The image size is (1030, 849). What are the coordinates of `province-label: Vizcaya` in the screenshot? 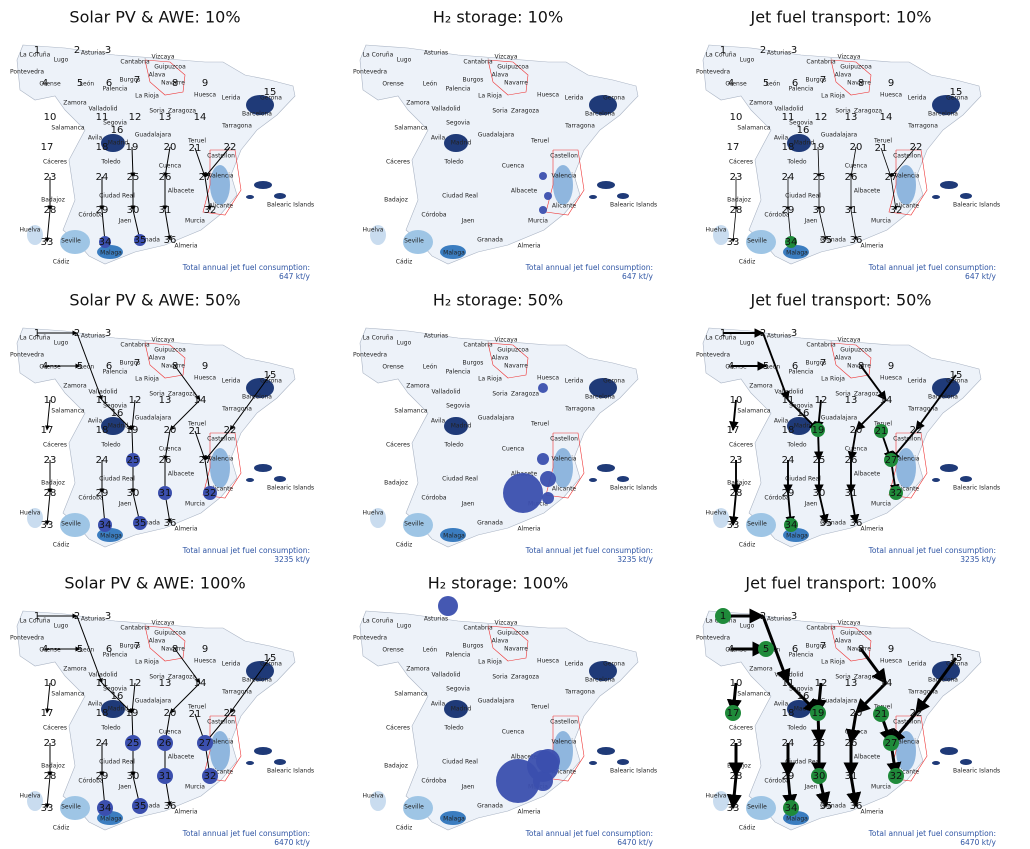 It's located at (506, 623).